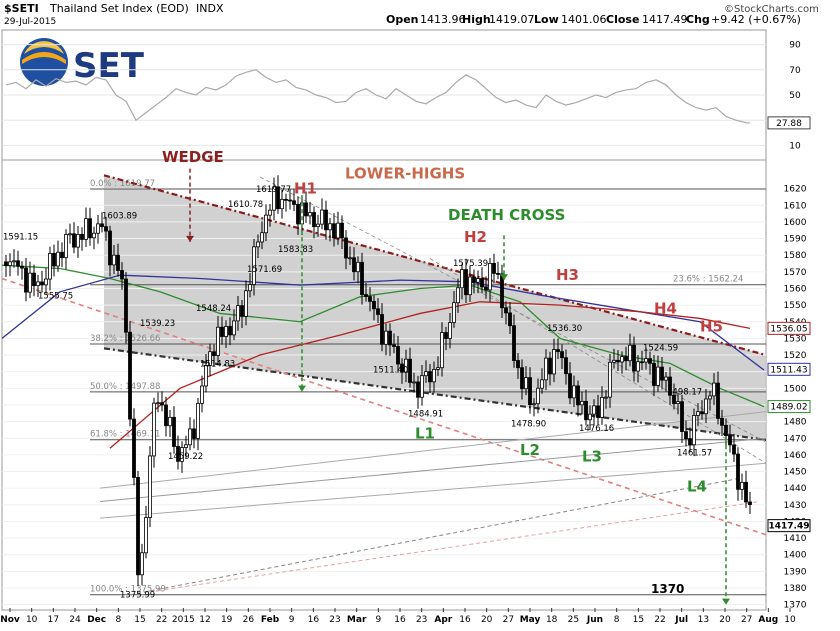  Describe the element at coordinates (465, 620) in the screenshot. I see `x-tick-label: 16` at that location.